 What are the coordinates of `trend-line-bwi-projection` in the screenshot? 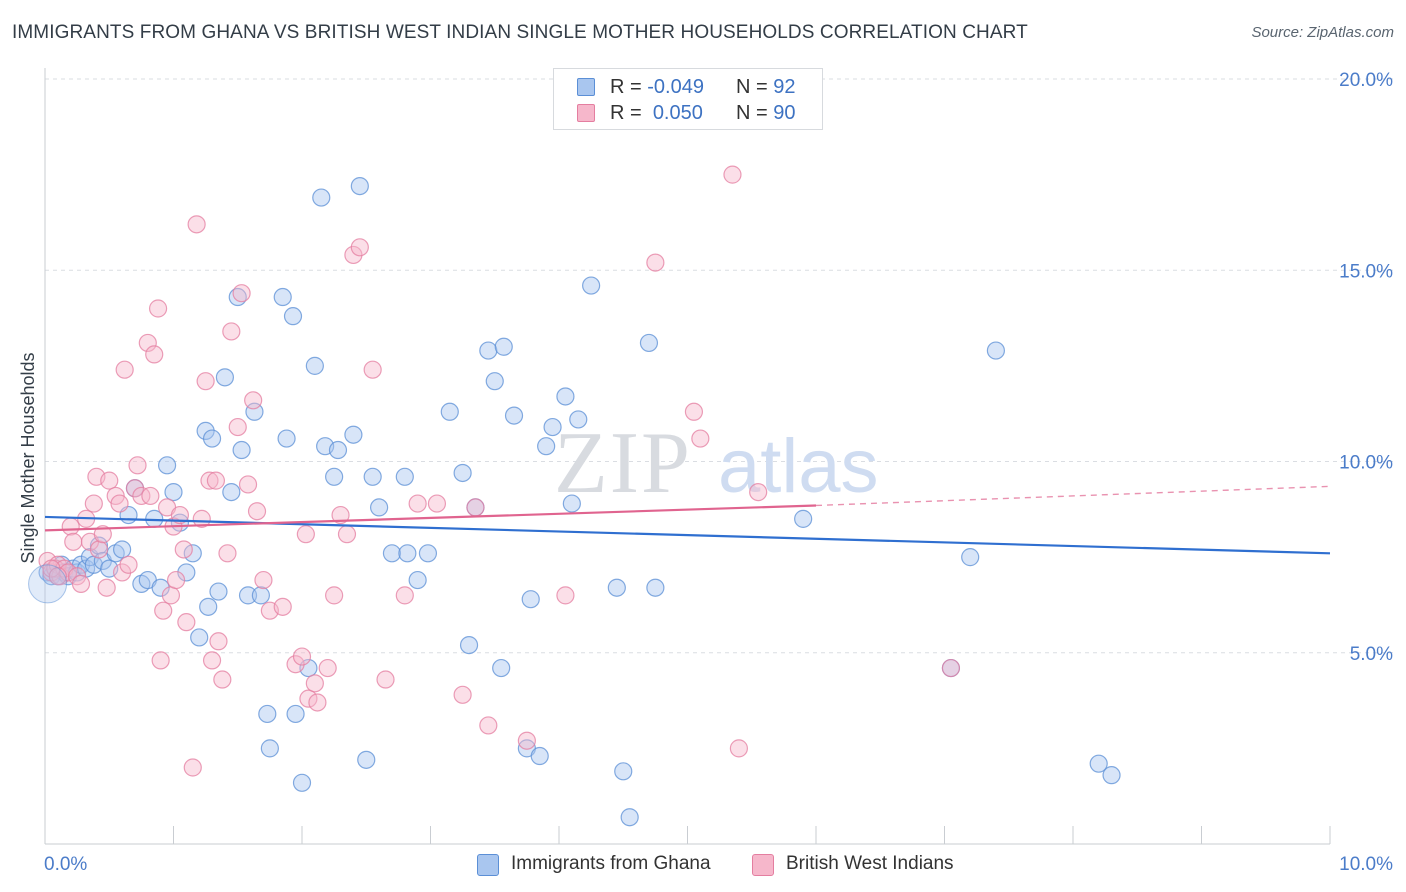 It's located at (1073, 496).